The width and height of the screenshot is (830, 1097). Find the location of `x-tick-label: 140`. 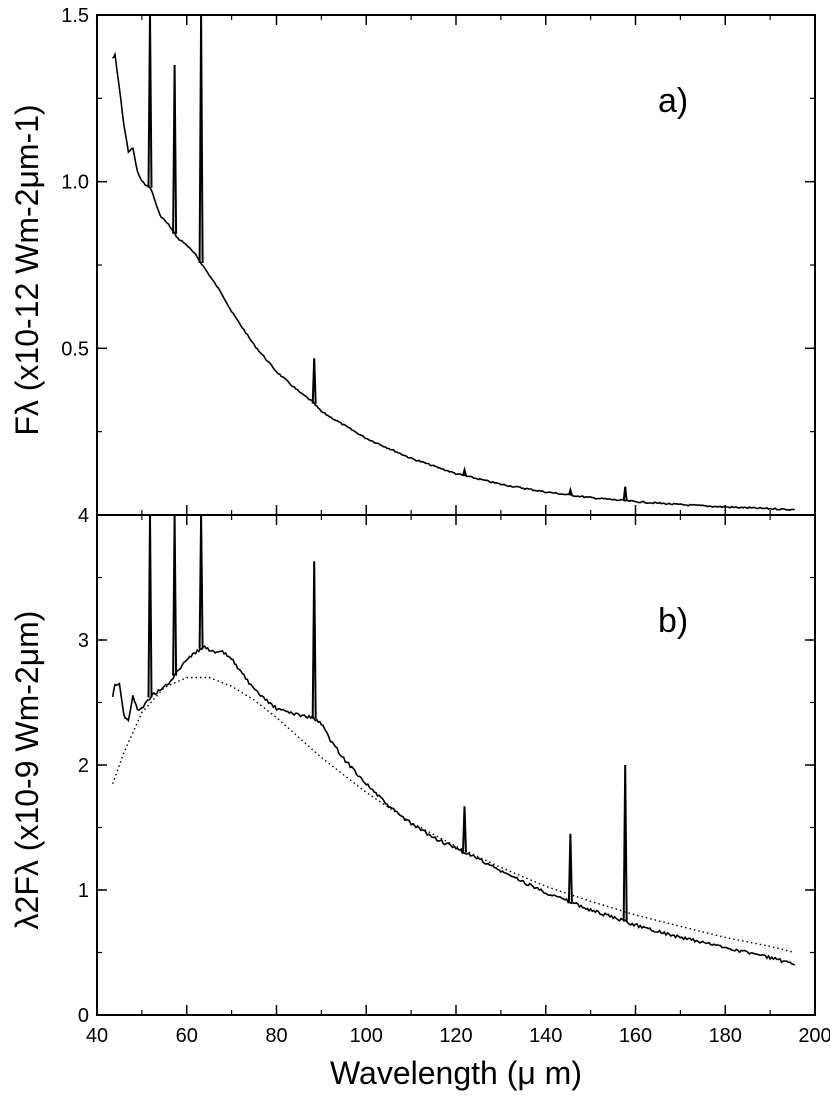

x-tick-label: 140 is located at coordinates (545, 1036).